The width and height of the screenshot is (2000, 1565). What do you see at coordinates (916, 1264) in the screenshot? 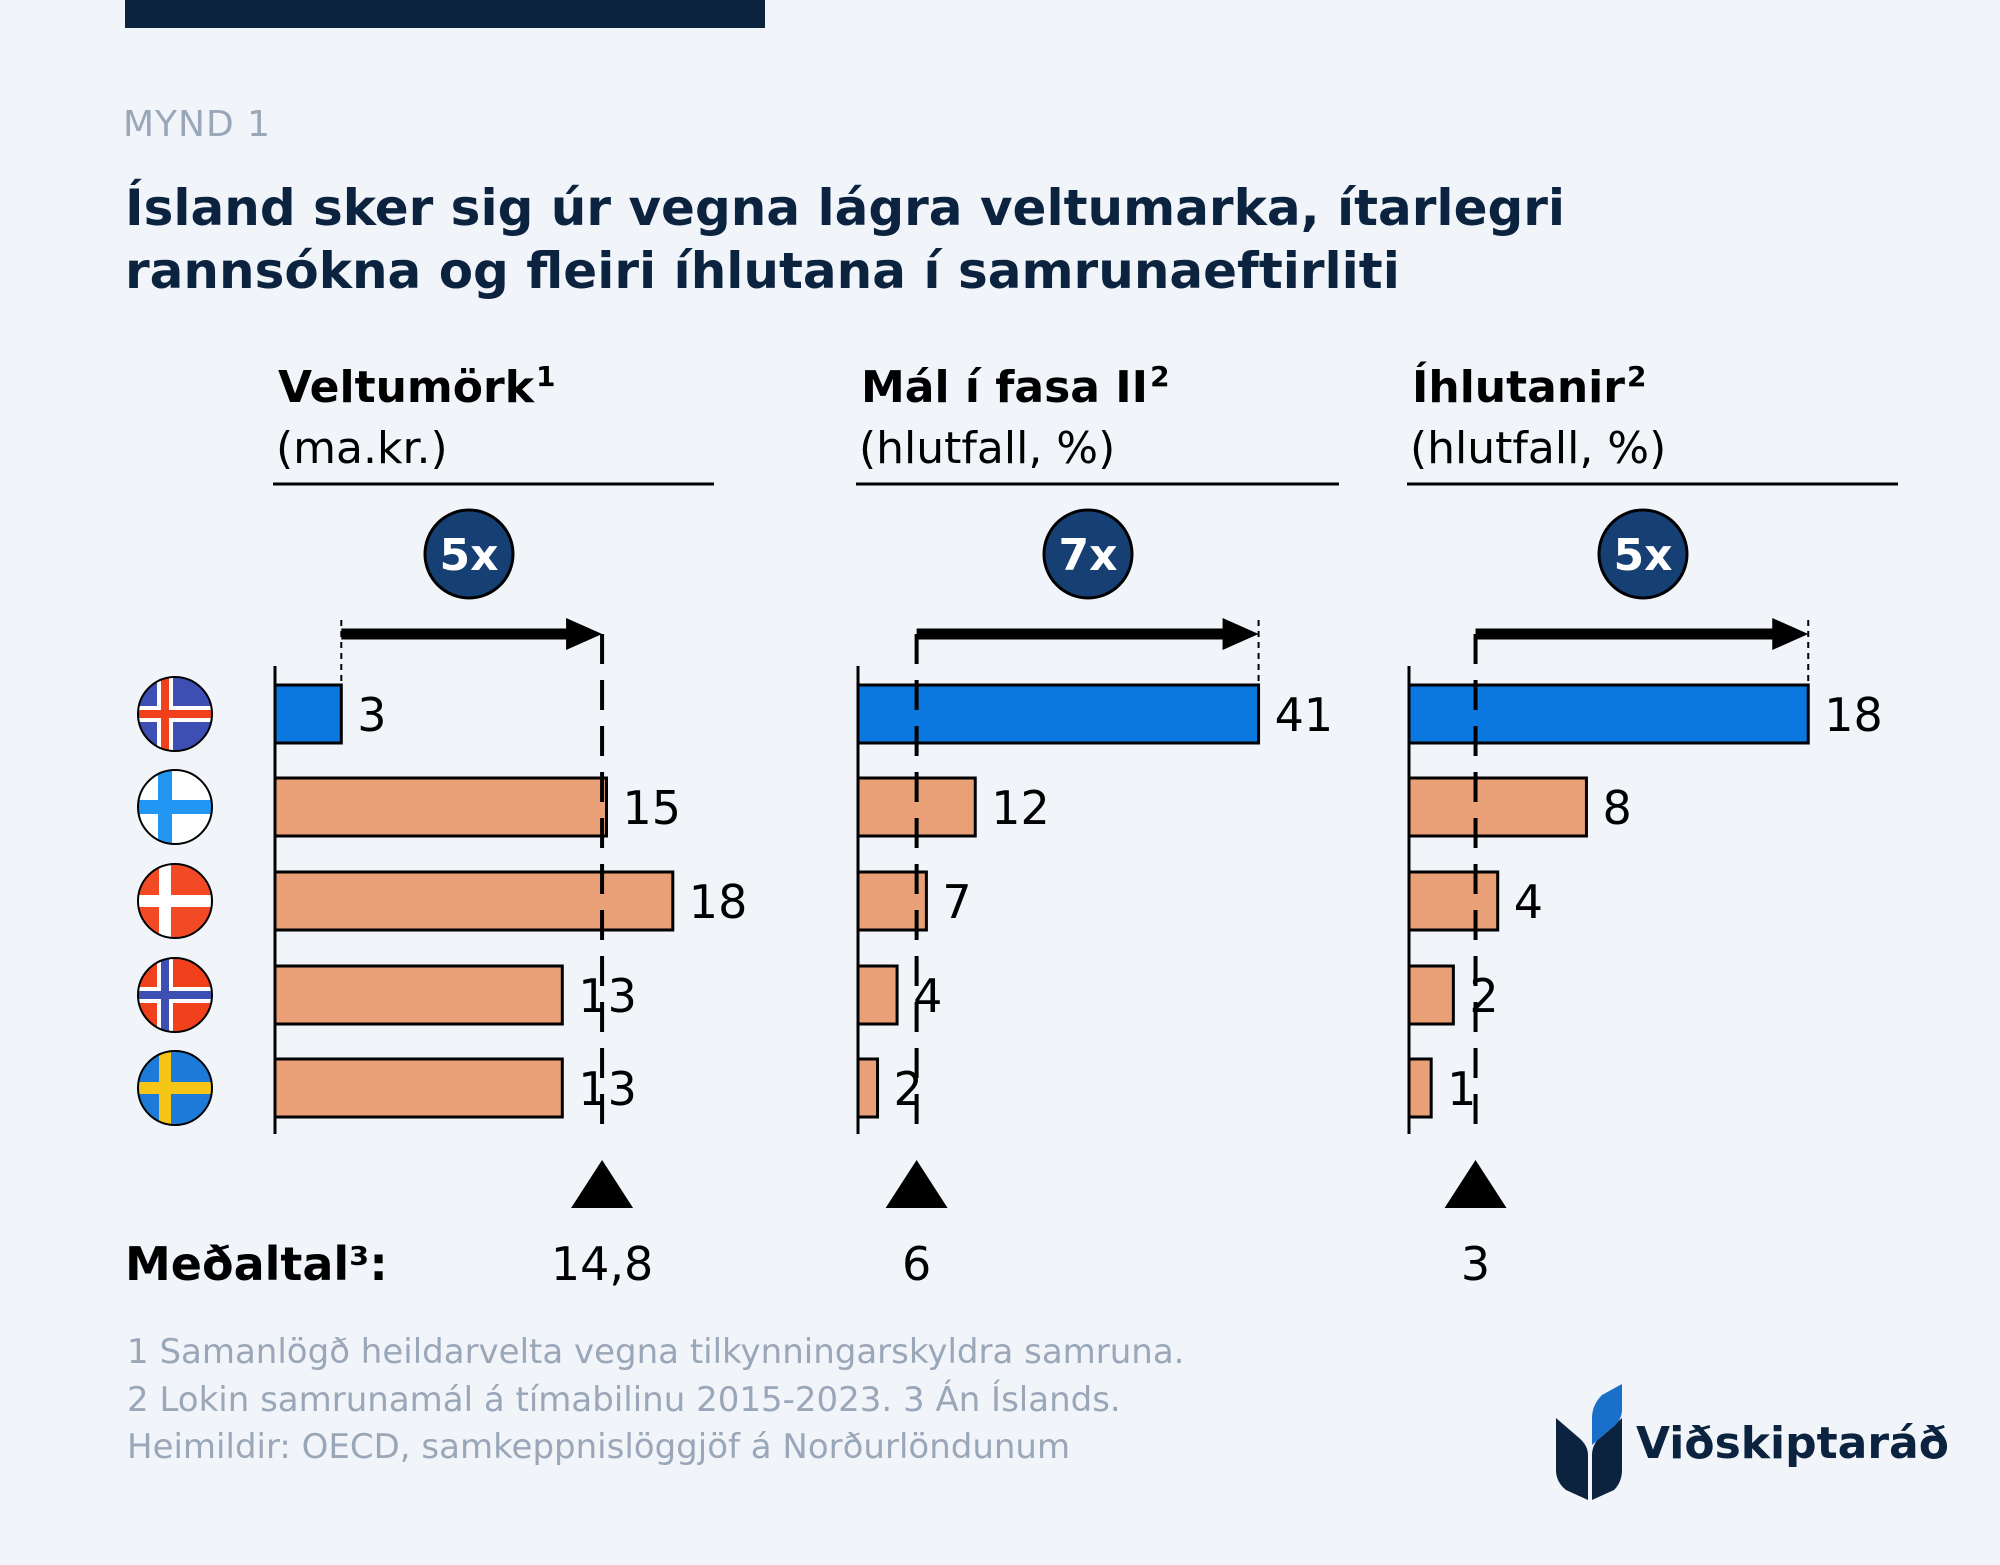
I see `mean-value: 6` at bounding box center [916, 1264].